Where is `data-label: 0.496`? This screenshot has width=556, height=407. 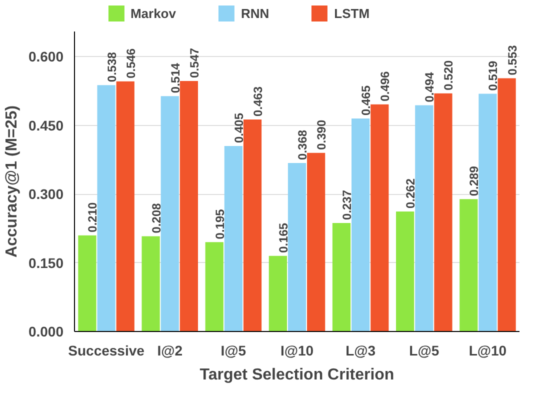 data-label: 0.496 is located at coordinates (385, 86).